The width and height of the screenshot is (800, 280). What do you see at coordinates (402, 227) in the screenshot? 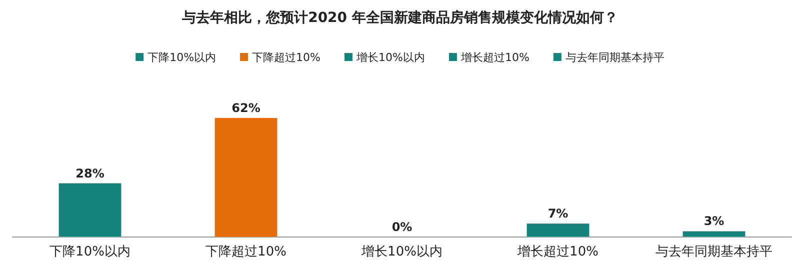
I see `data-label: 0%` at bounding box center [402, 227].